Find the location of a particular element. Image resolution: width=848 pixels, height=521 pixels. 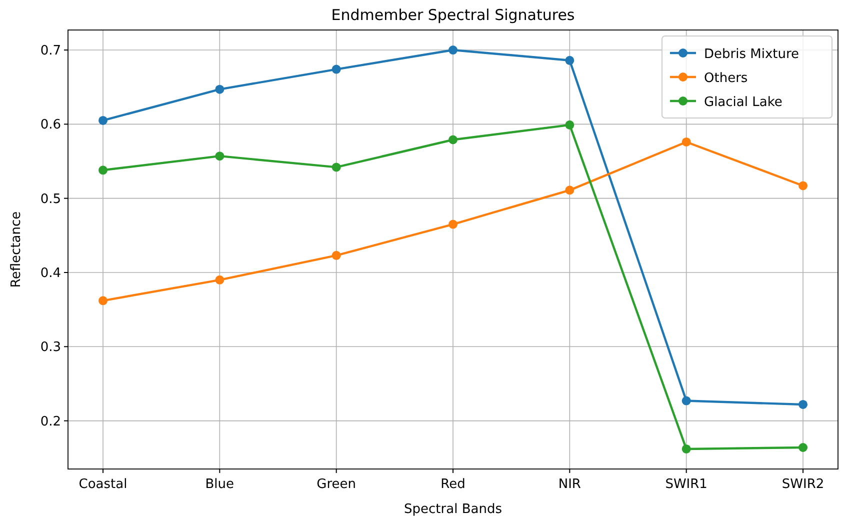

y-tick-label: 0.2 is located at coordinates (50, 422).